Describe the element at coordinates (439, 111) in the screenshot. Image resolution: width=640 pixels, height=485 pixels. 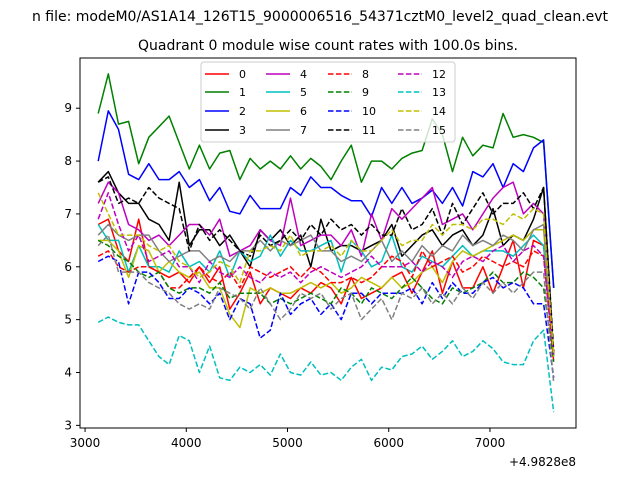
I see `legend-label-14: 14` at that location.